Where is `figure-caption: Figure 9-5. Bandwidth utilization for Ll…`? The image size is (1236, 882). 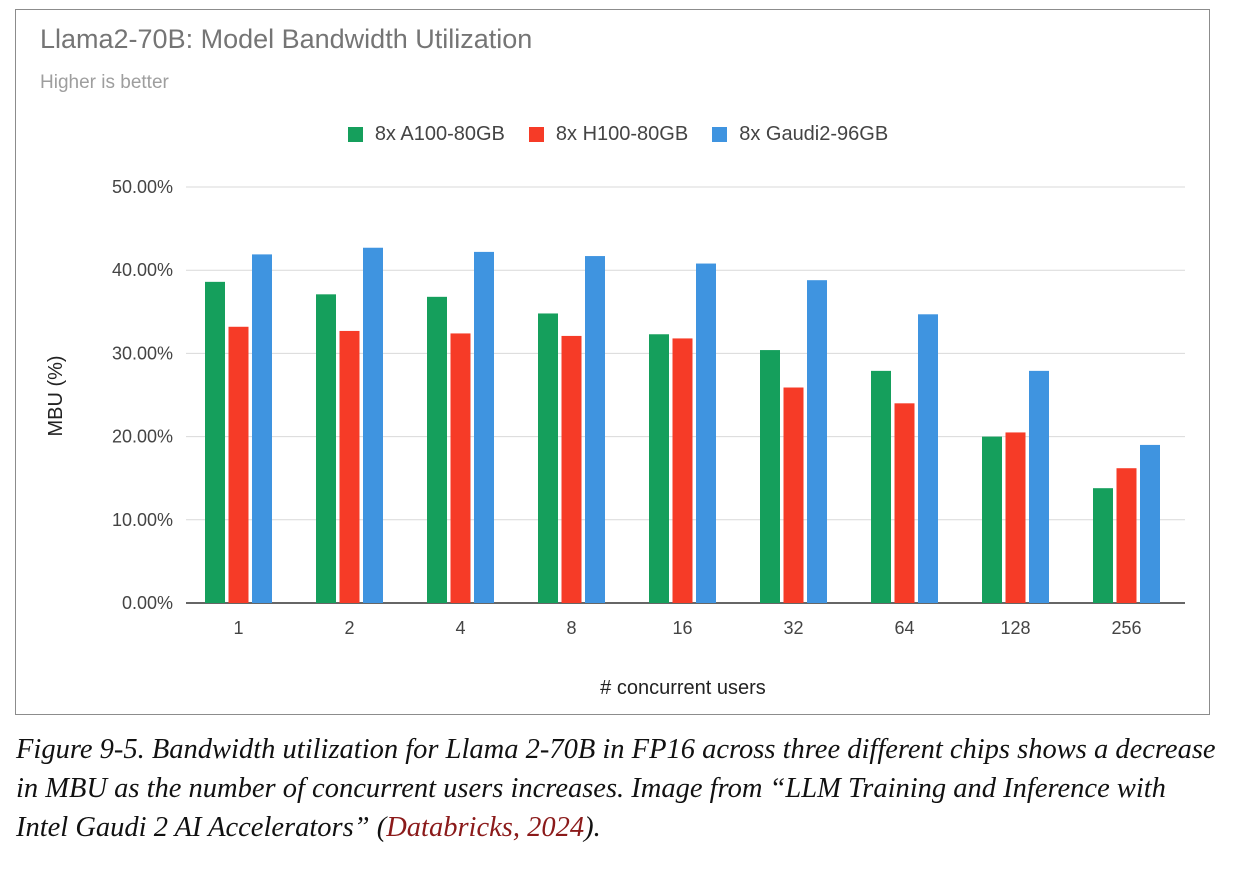 figure-caption: Figure 9-5. Bandwidth utilization for Ll… is located at coordinates (618, 788).